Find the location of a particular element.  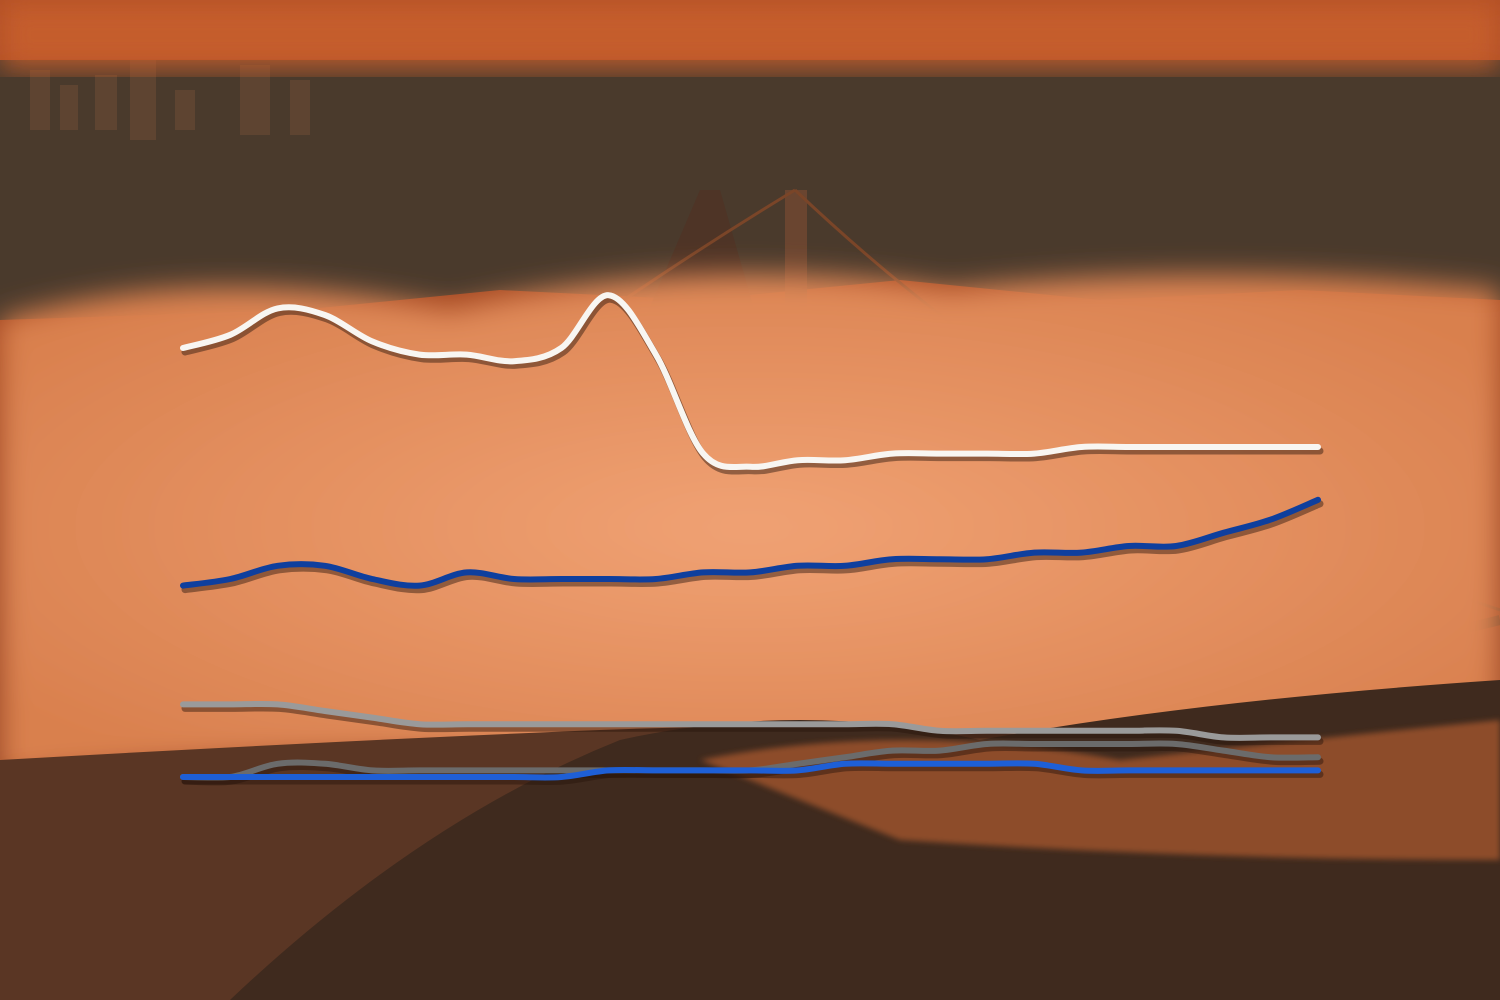

upper-fog is located at coordinates (750, 35).